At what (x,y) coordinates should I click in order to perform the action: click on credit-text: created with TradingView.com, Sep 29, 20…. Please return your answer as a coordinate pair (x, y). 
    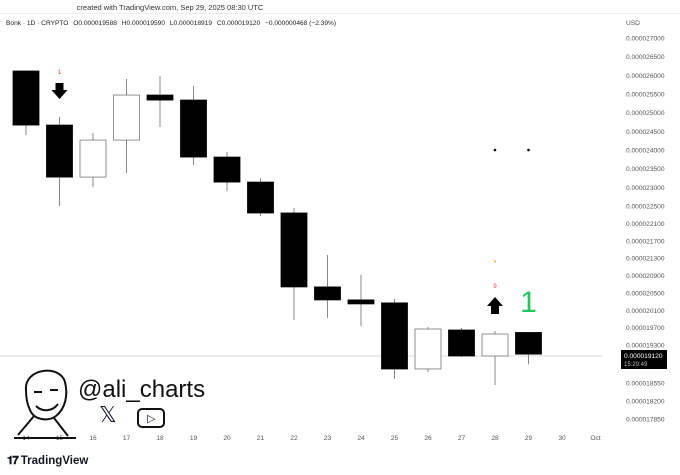
    Looking at the image, I should click on (170, 7).